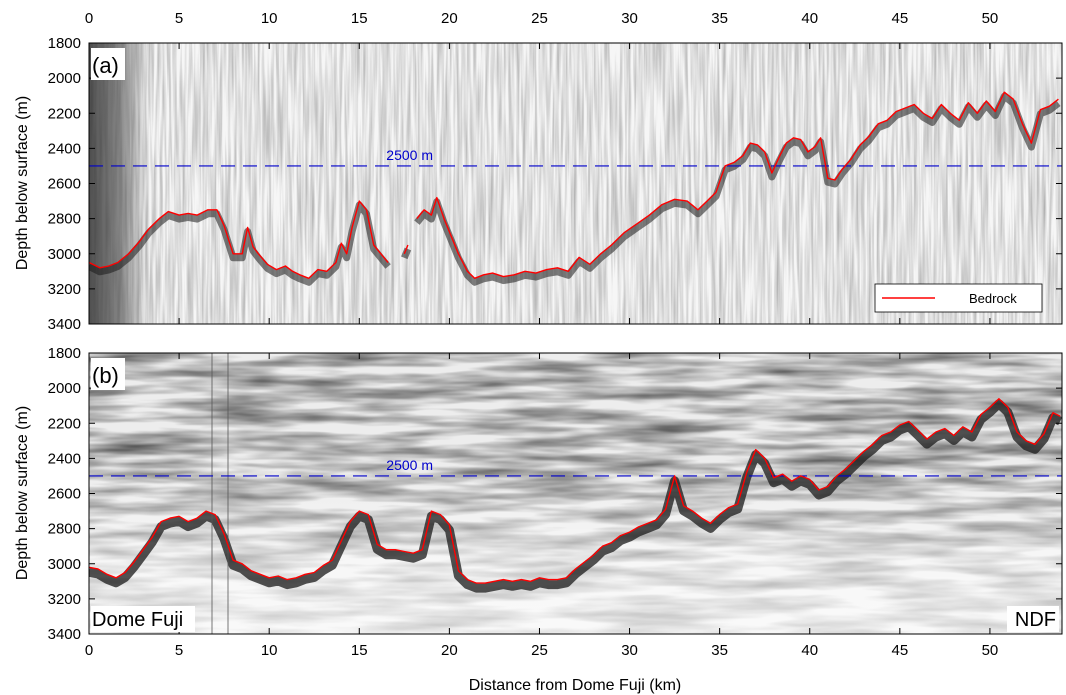 The height and width of the screenshot is (695, 1066). I want to click on x-tick-label: 0, so click(89, 650).